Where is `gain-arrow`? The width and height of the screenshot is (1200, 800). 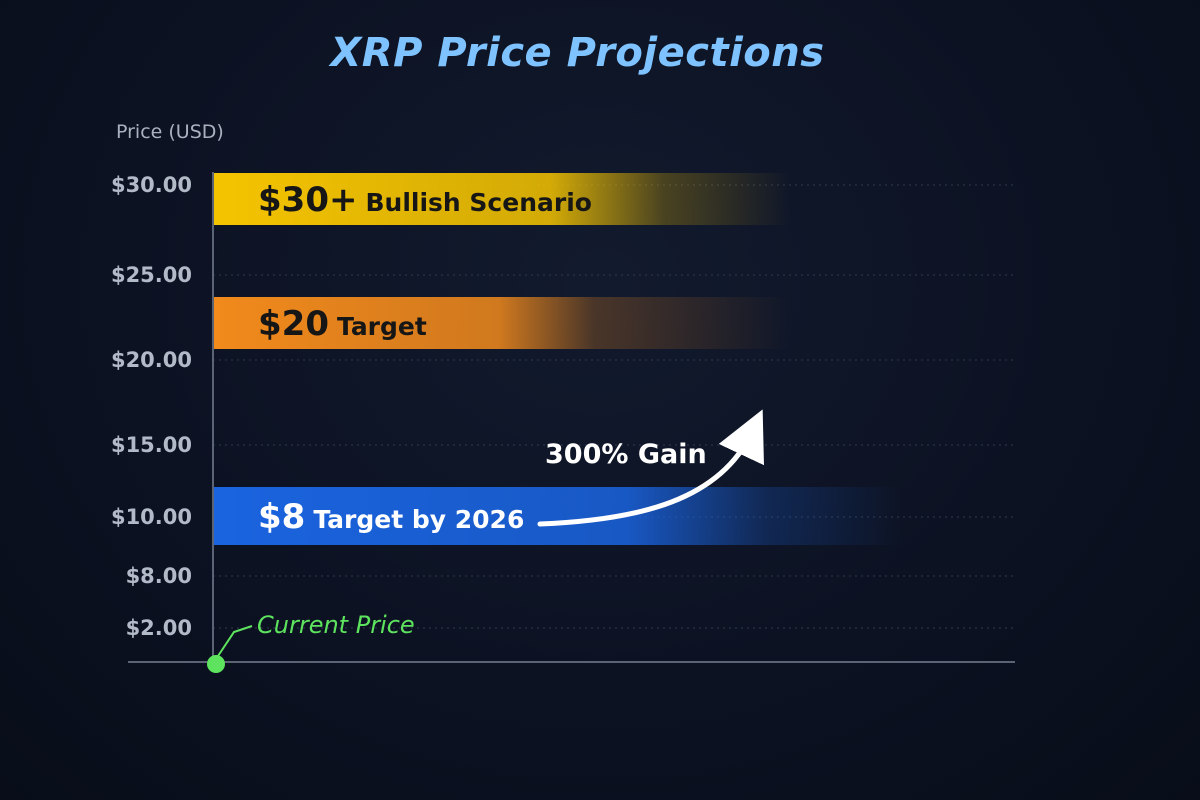 gain-arrow is located at coordinates (650, 468).